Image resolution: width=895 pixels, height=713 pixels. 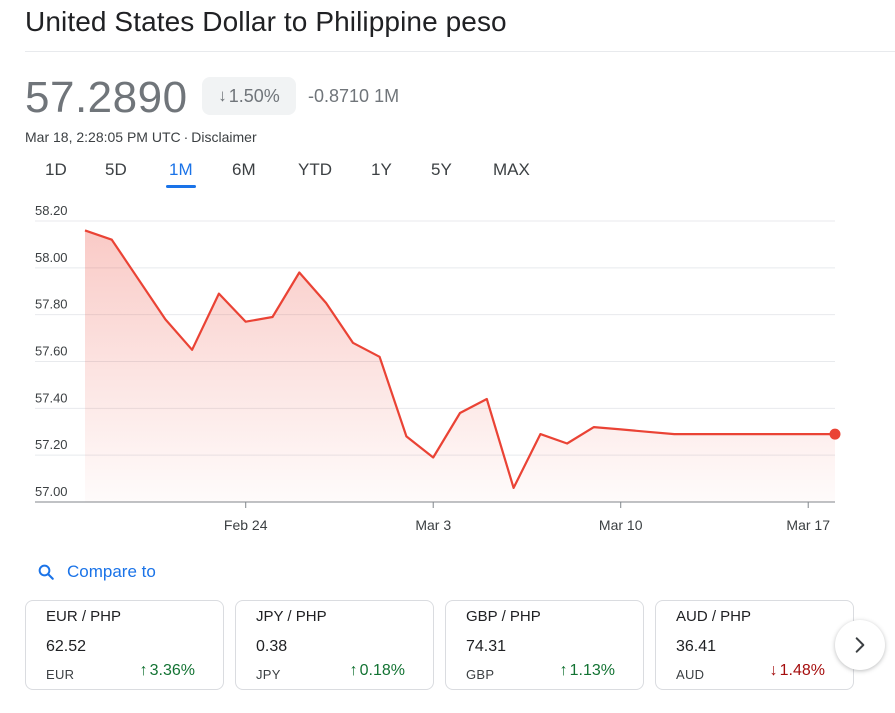 What do you see at coordinates (802, 670) in the screenshot?
I see `card-change-value: 1.48%` at bounding box center [802, 670].